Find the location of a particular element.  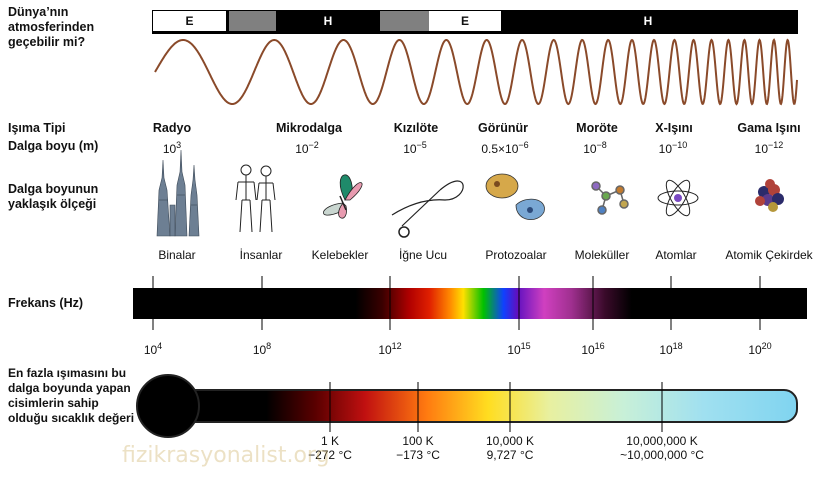

wavelength-visible: 0.5×10⁻⁶ is located at coordinates (505, 148).